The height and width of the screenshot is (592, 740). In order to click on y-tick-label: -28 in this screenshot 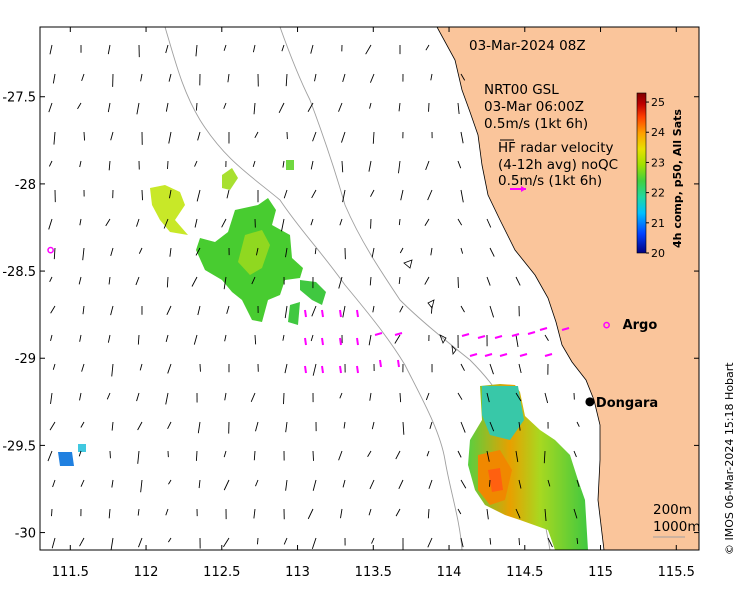, I will do `click(25, 185)`.